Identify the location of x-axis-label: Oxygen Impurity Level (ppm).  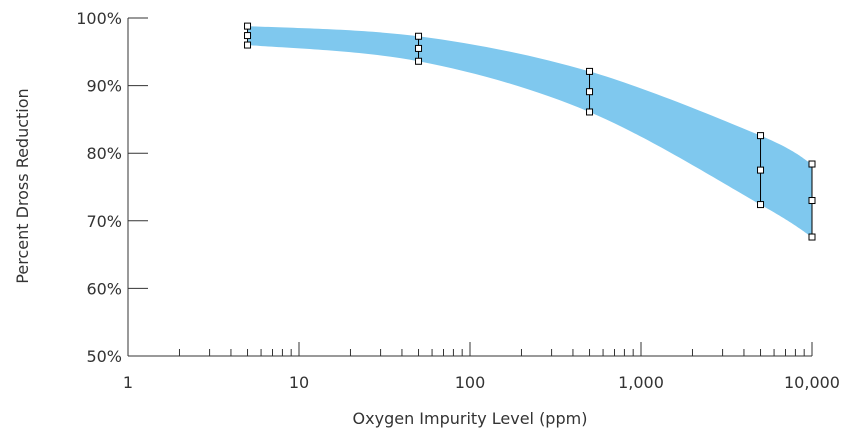
(470, 418).